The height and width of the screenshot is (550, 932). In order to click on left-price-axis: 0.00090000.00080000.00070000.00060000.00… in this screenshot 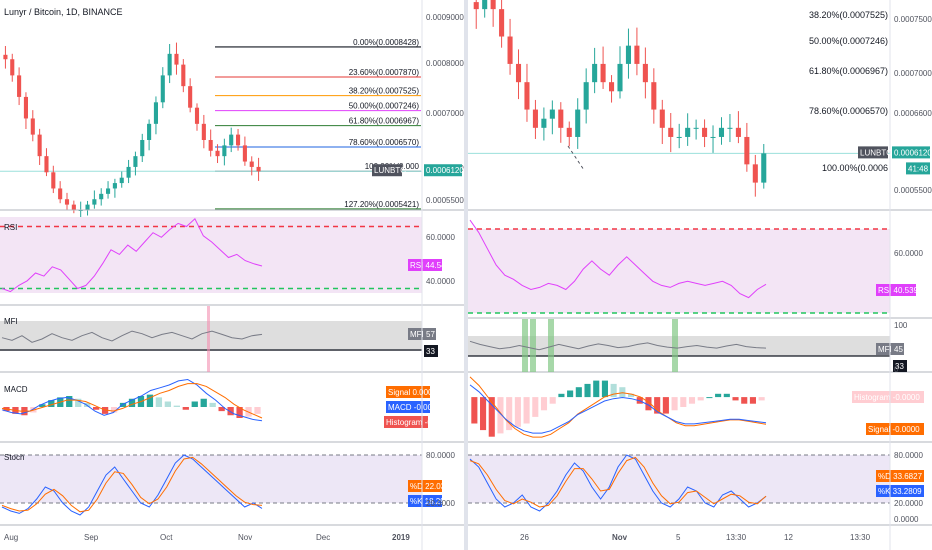, I will do `click(418, 260)`.